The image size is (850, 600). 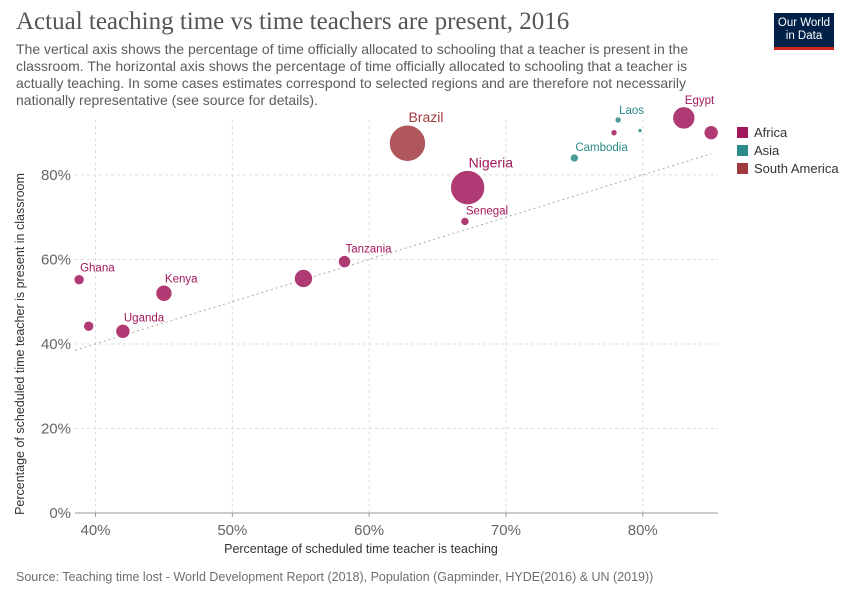 What do you see at coordinates (56, 259) in the screenshot?
I see `y-tick-label: 60%` at bounding box center [56, 259].